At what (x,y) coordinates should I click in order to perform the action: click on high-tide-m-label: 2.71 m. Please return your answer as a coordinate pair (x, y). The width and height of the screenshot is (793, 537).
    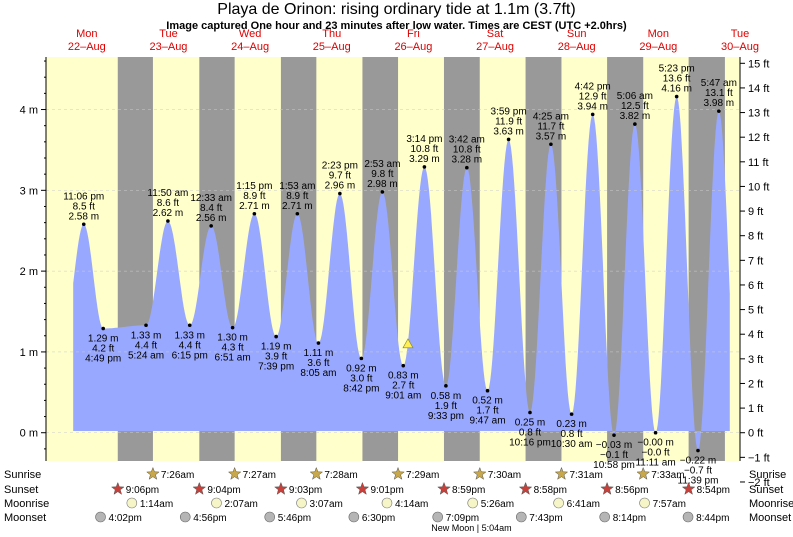
    Looking at the image, I should click on (254, 206).